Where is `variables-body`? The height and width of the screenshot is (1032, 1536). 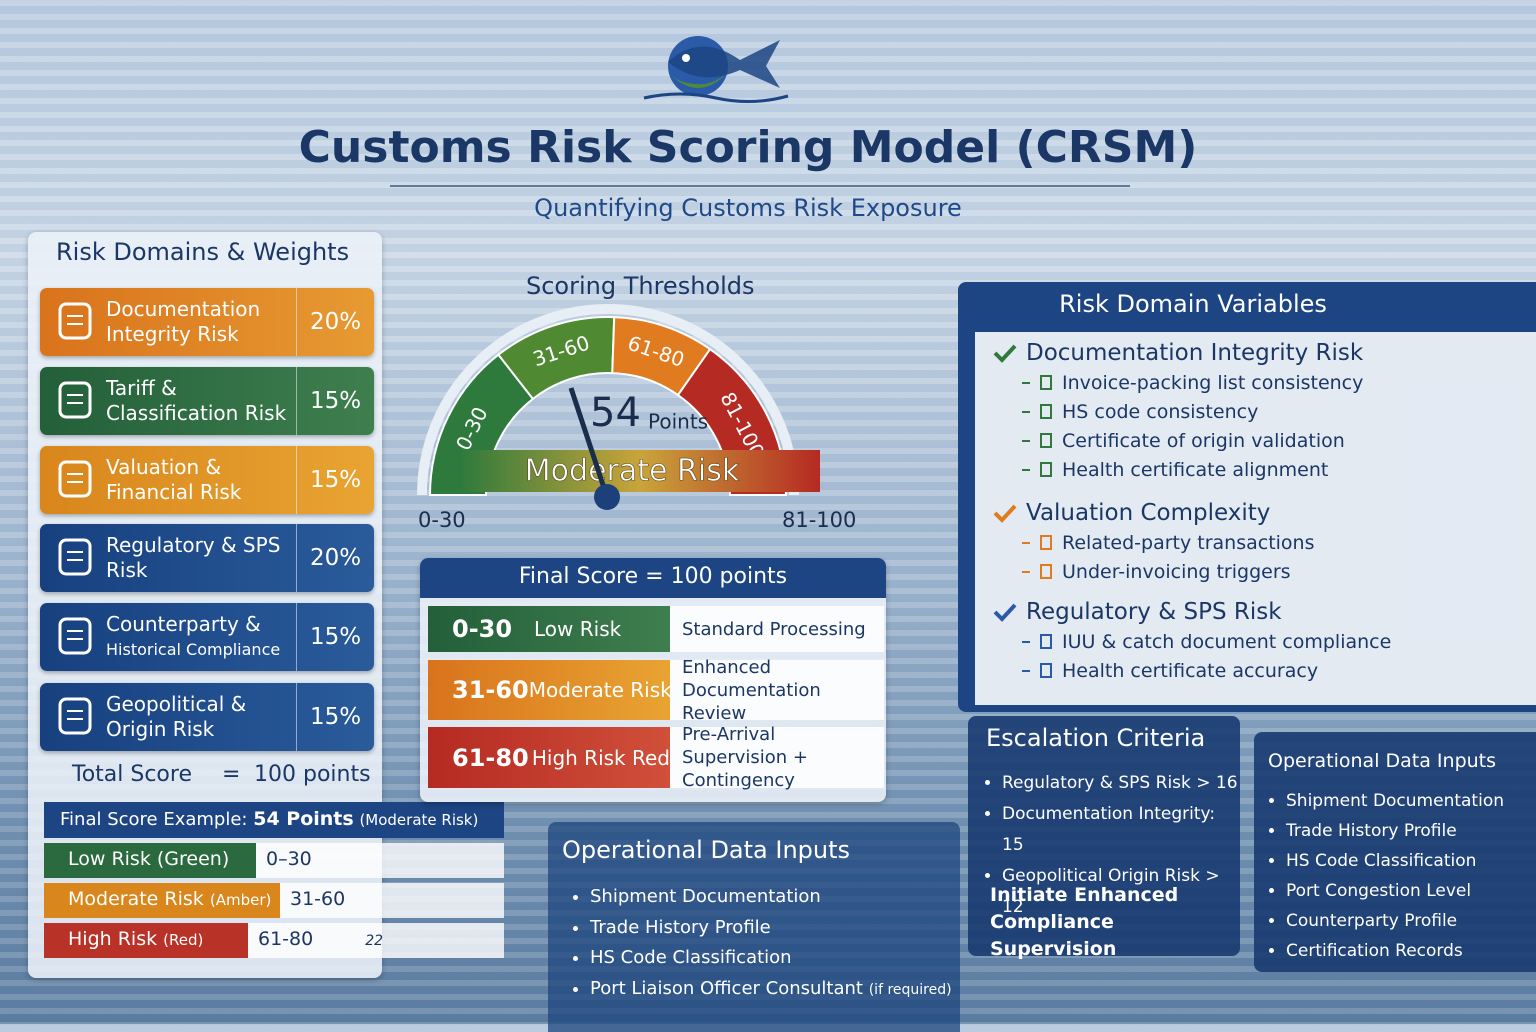
variables-body is located at coordinates (1255, 518).